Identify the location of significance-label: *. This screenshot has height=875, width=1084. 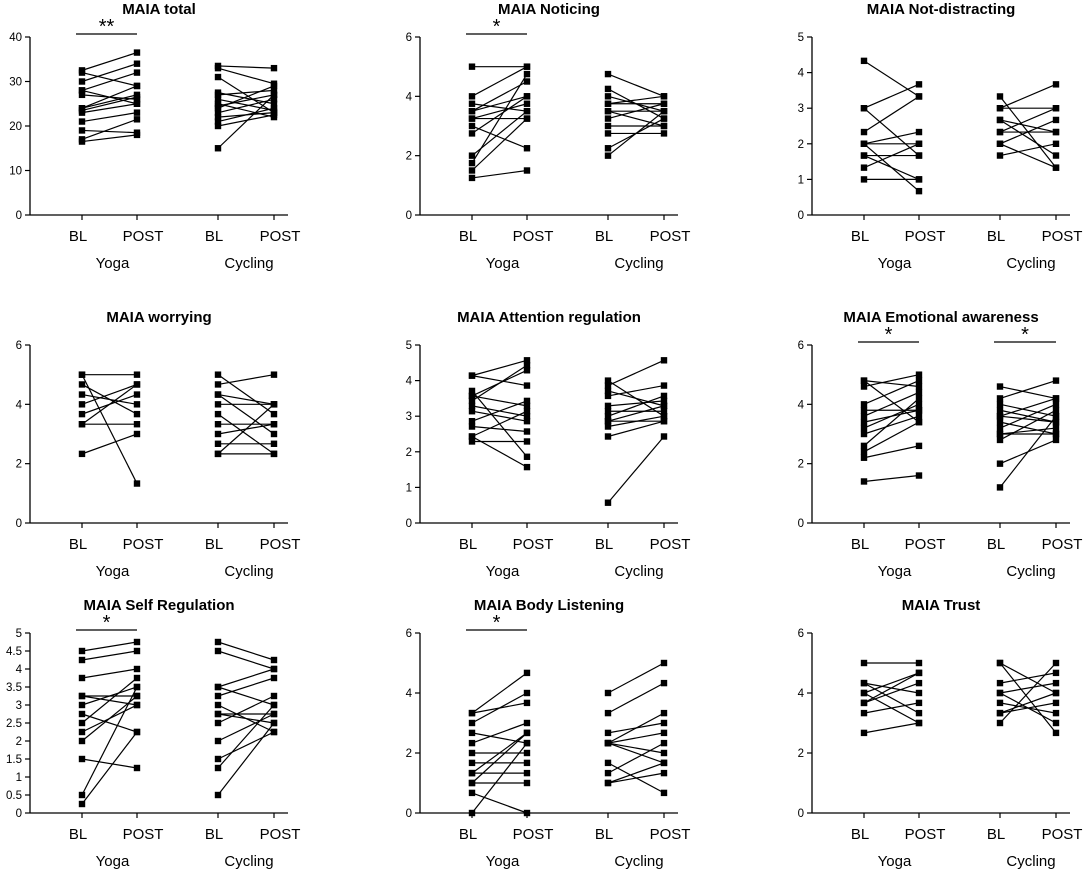
(889, 335).